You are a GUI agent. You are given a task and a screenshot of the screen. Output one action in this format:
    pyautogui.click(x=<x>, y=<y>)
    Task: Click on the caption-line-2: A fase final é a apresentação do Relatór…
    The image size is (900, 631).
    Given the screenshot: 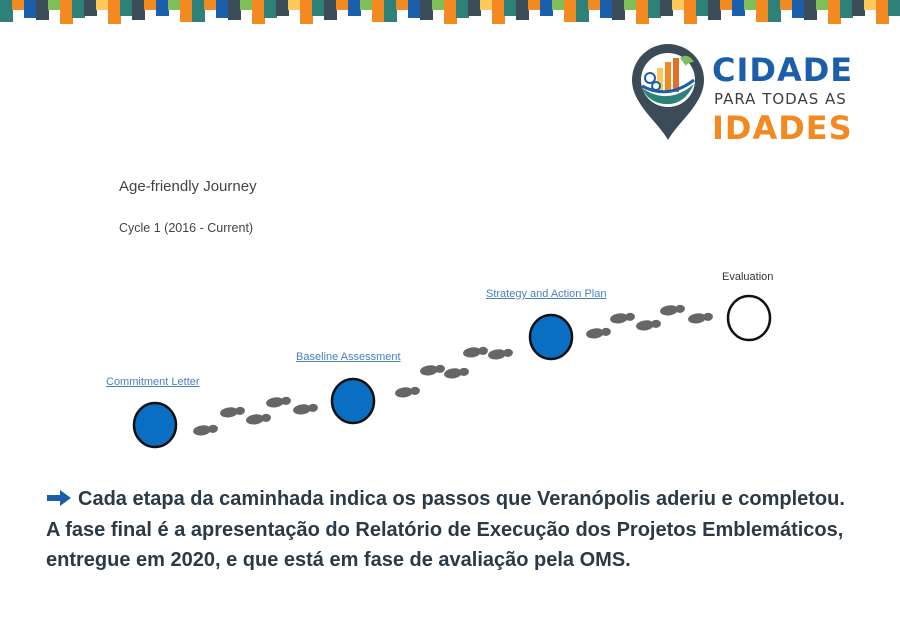 What is the action you would take?
    pyautogui.click(x=445, y=545)
    